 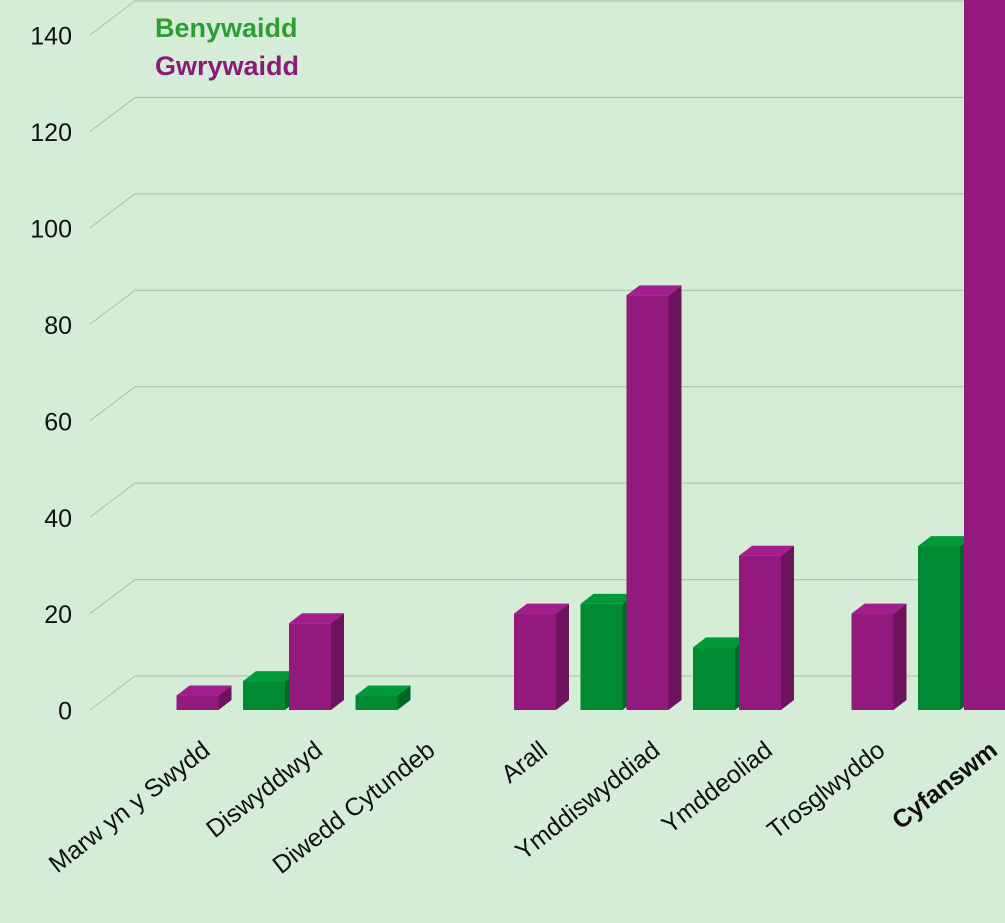 I want to click on y-tick-label: 120, so click(x=51, y=133).